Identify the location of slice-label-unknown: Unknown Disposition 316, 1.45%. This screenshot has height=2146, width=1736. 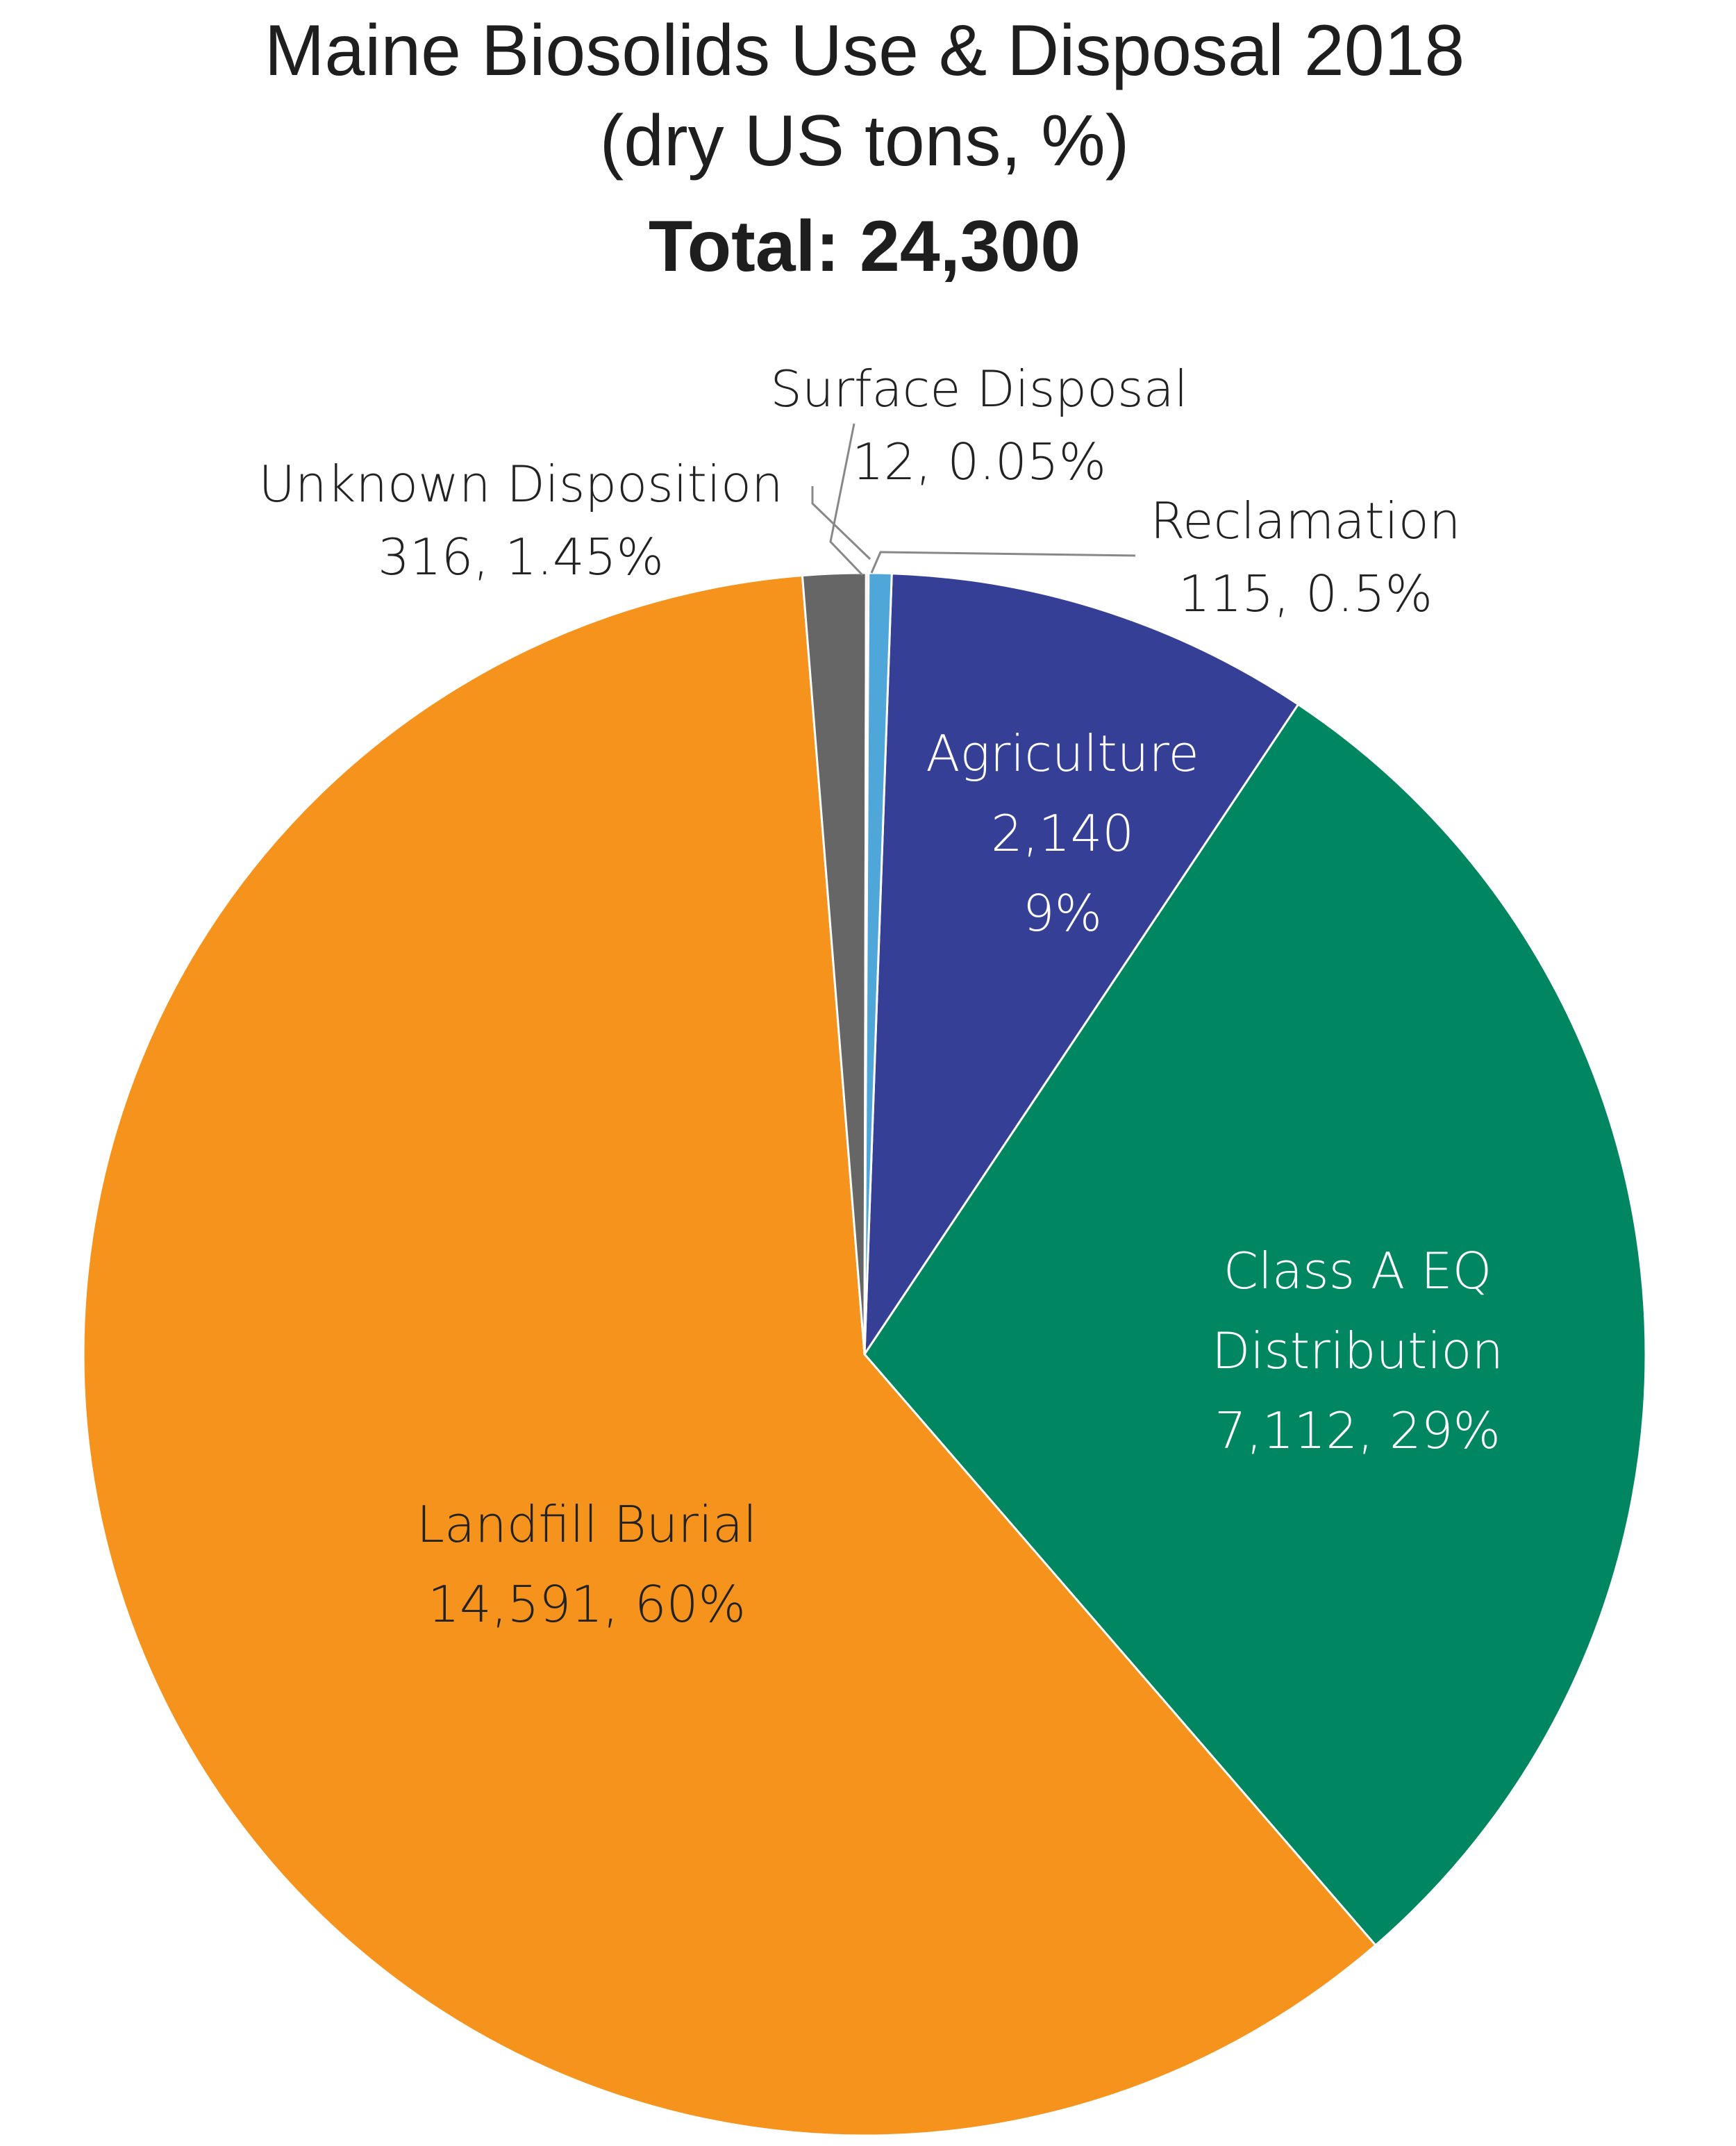
(520, 520).